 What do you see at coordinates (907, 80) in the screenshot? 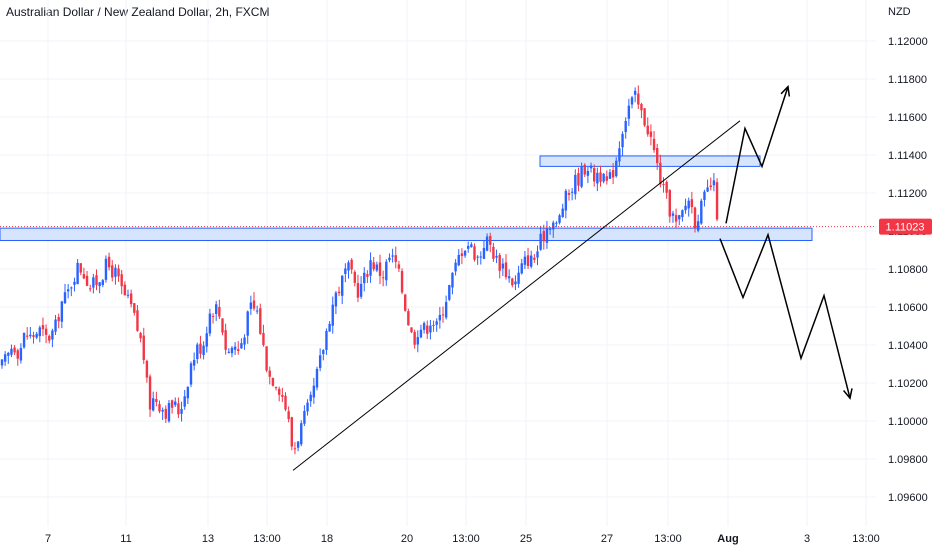
I see `y-tick-label: 1.11800` at bounding box center [907, 80].